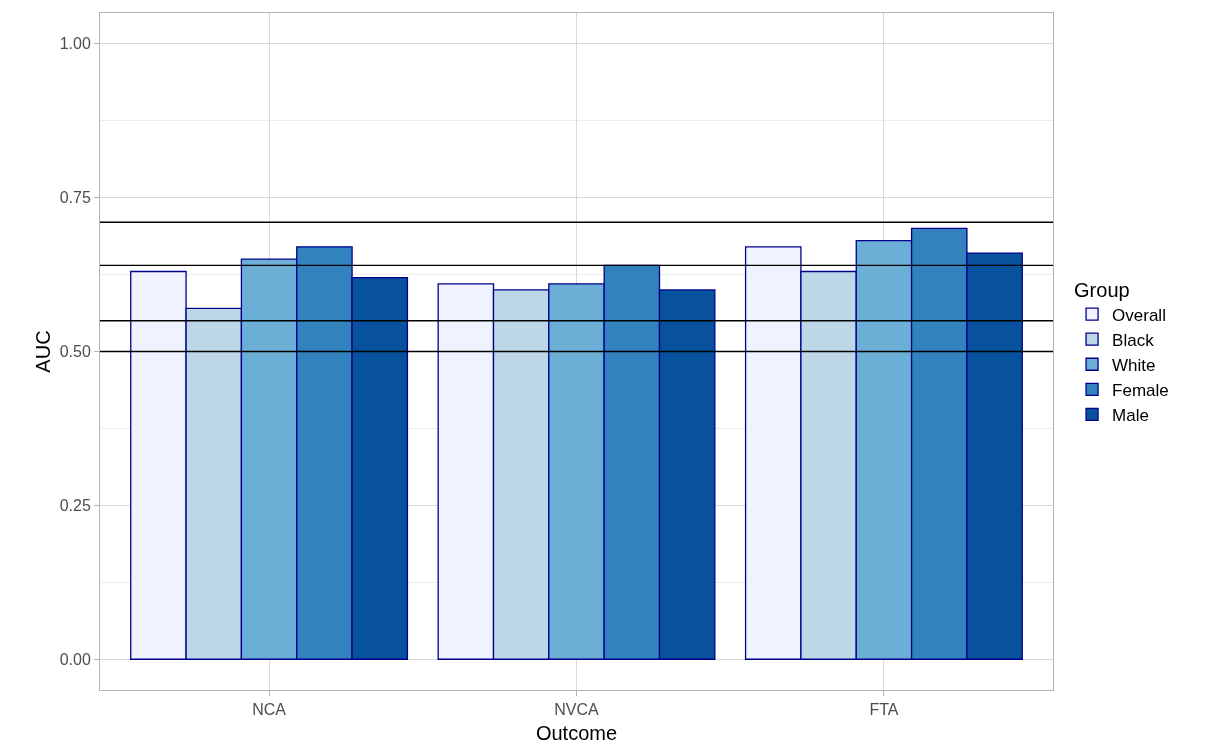 The width and height of the screenshot is (1228, 752). What do you see at coordinates (75, 505) in the screenshot?
I see `y-tick-label: 0.25` at bounding box center [75, 505].